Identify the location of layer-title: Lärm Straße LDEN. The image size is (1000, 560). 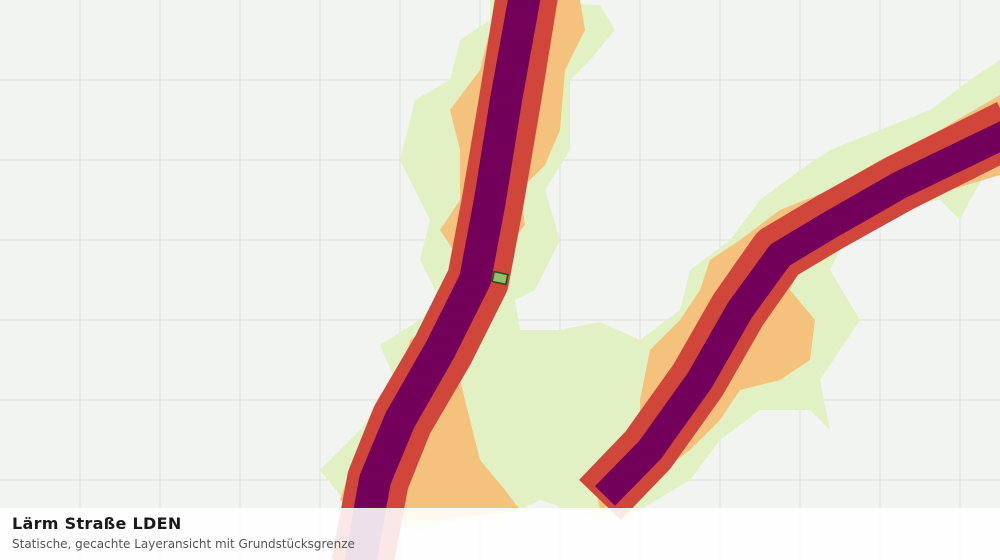
(97, 523).